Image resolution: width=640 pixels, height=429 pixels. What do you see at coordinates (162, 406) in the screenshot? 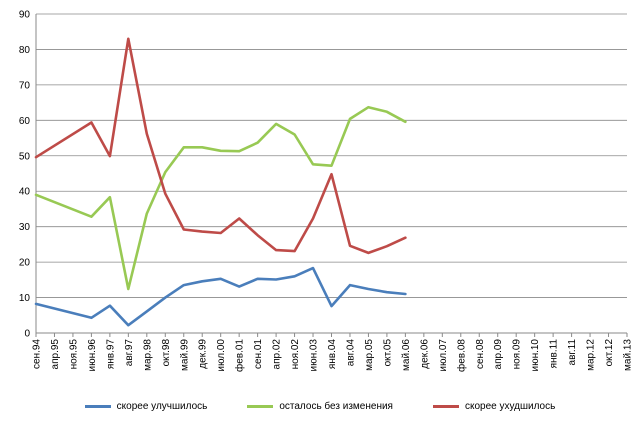
I see `legend-label-improved: скорее улучшилось` at bounding box center [162, 406].